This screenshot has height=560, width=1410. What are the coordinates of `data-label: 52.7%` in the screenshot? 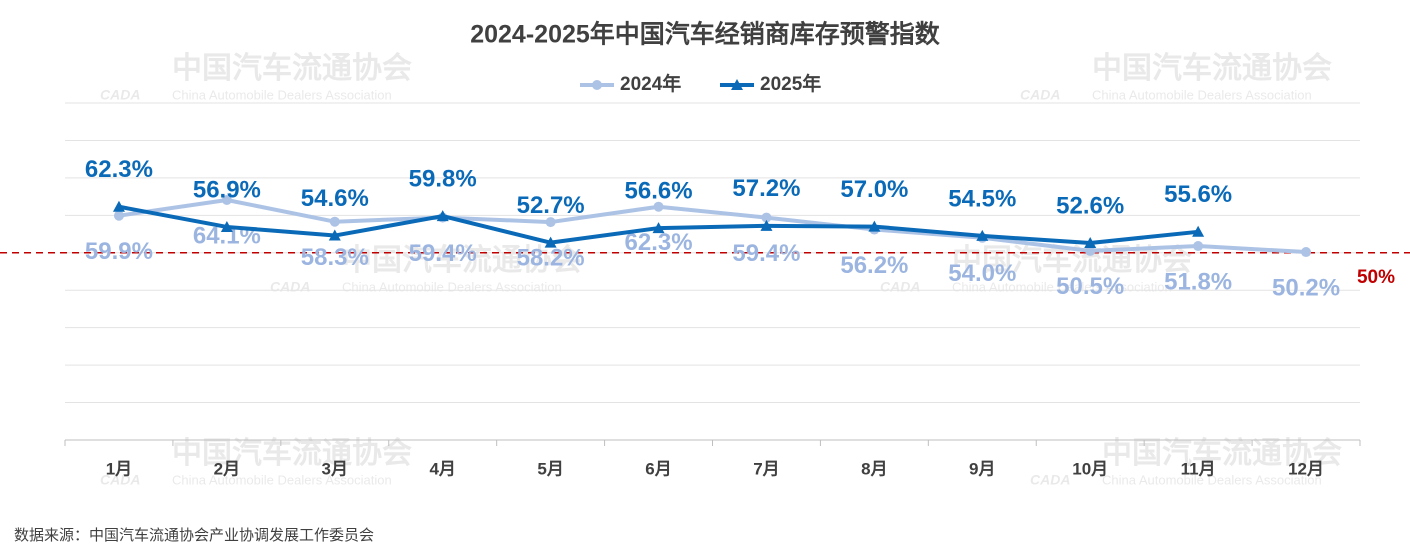 It's located at (551, 205).